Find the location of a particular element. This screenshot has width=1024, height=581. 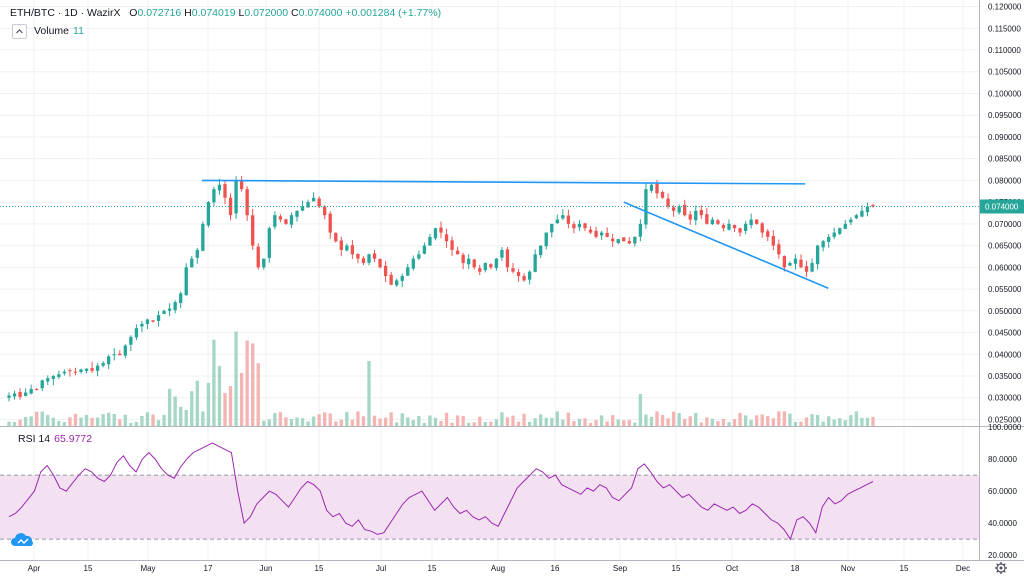

volume-legend: Volume 11 is located at coordinates (59, 31).